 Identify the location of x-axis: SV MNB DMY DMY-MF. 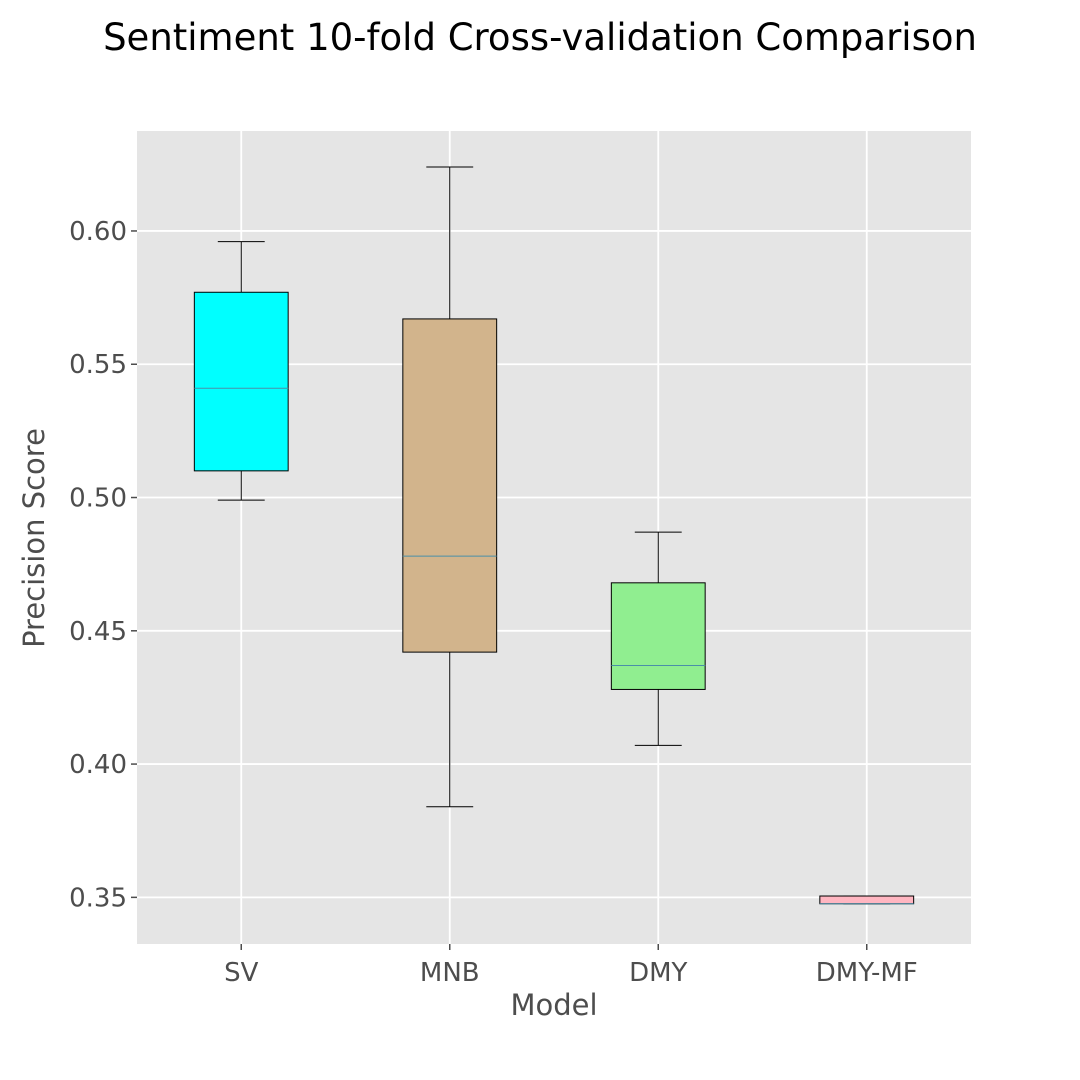
(571, 966).